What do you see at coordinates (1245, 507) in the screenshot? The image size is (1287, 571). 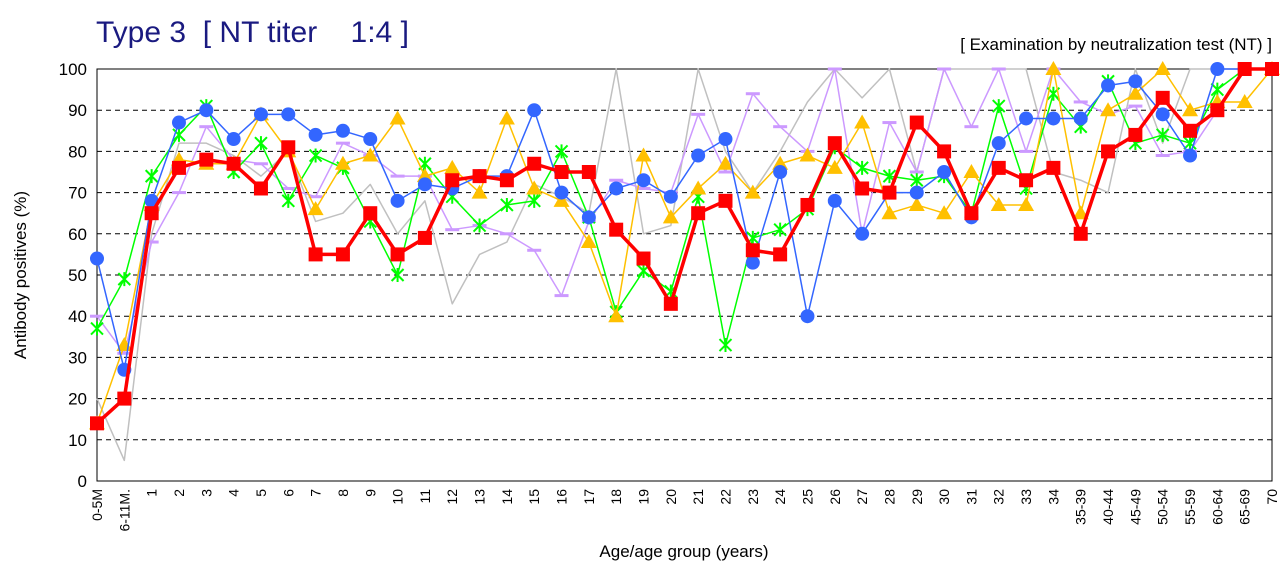 I see `x-tick-label: 65-69` at bounding box center [1245, 507].